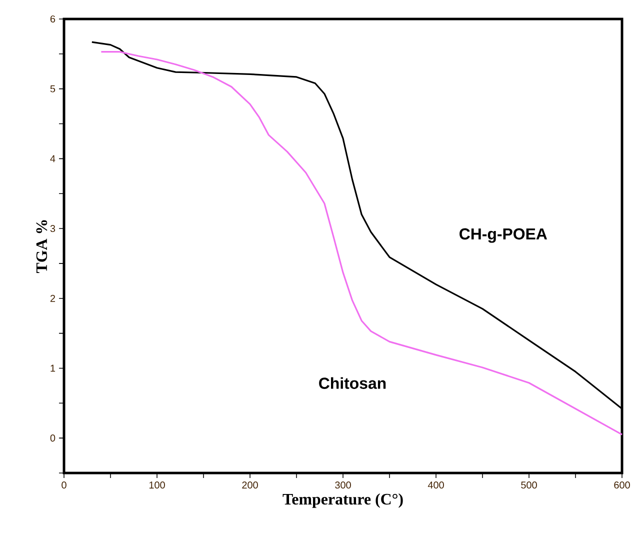 The width and height of the screenshot is (635, 539). Describe the element at coordinates (64, 485) in the screenshot. I see `x-tick-label: 0` at that location.